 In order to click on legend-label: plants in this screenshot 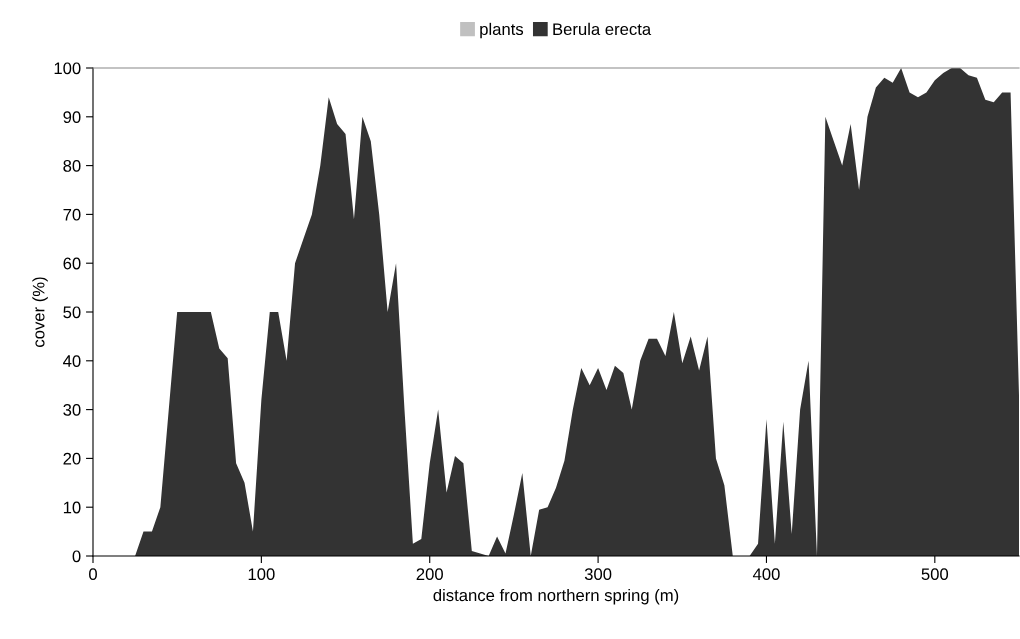, I will do `click(502, 30)`.